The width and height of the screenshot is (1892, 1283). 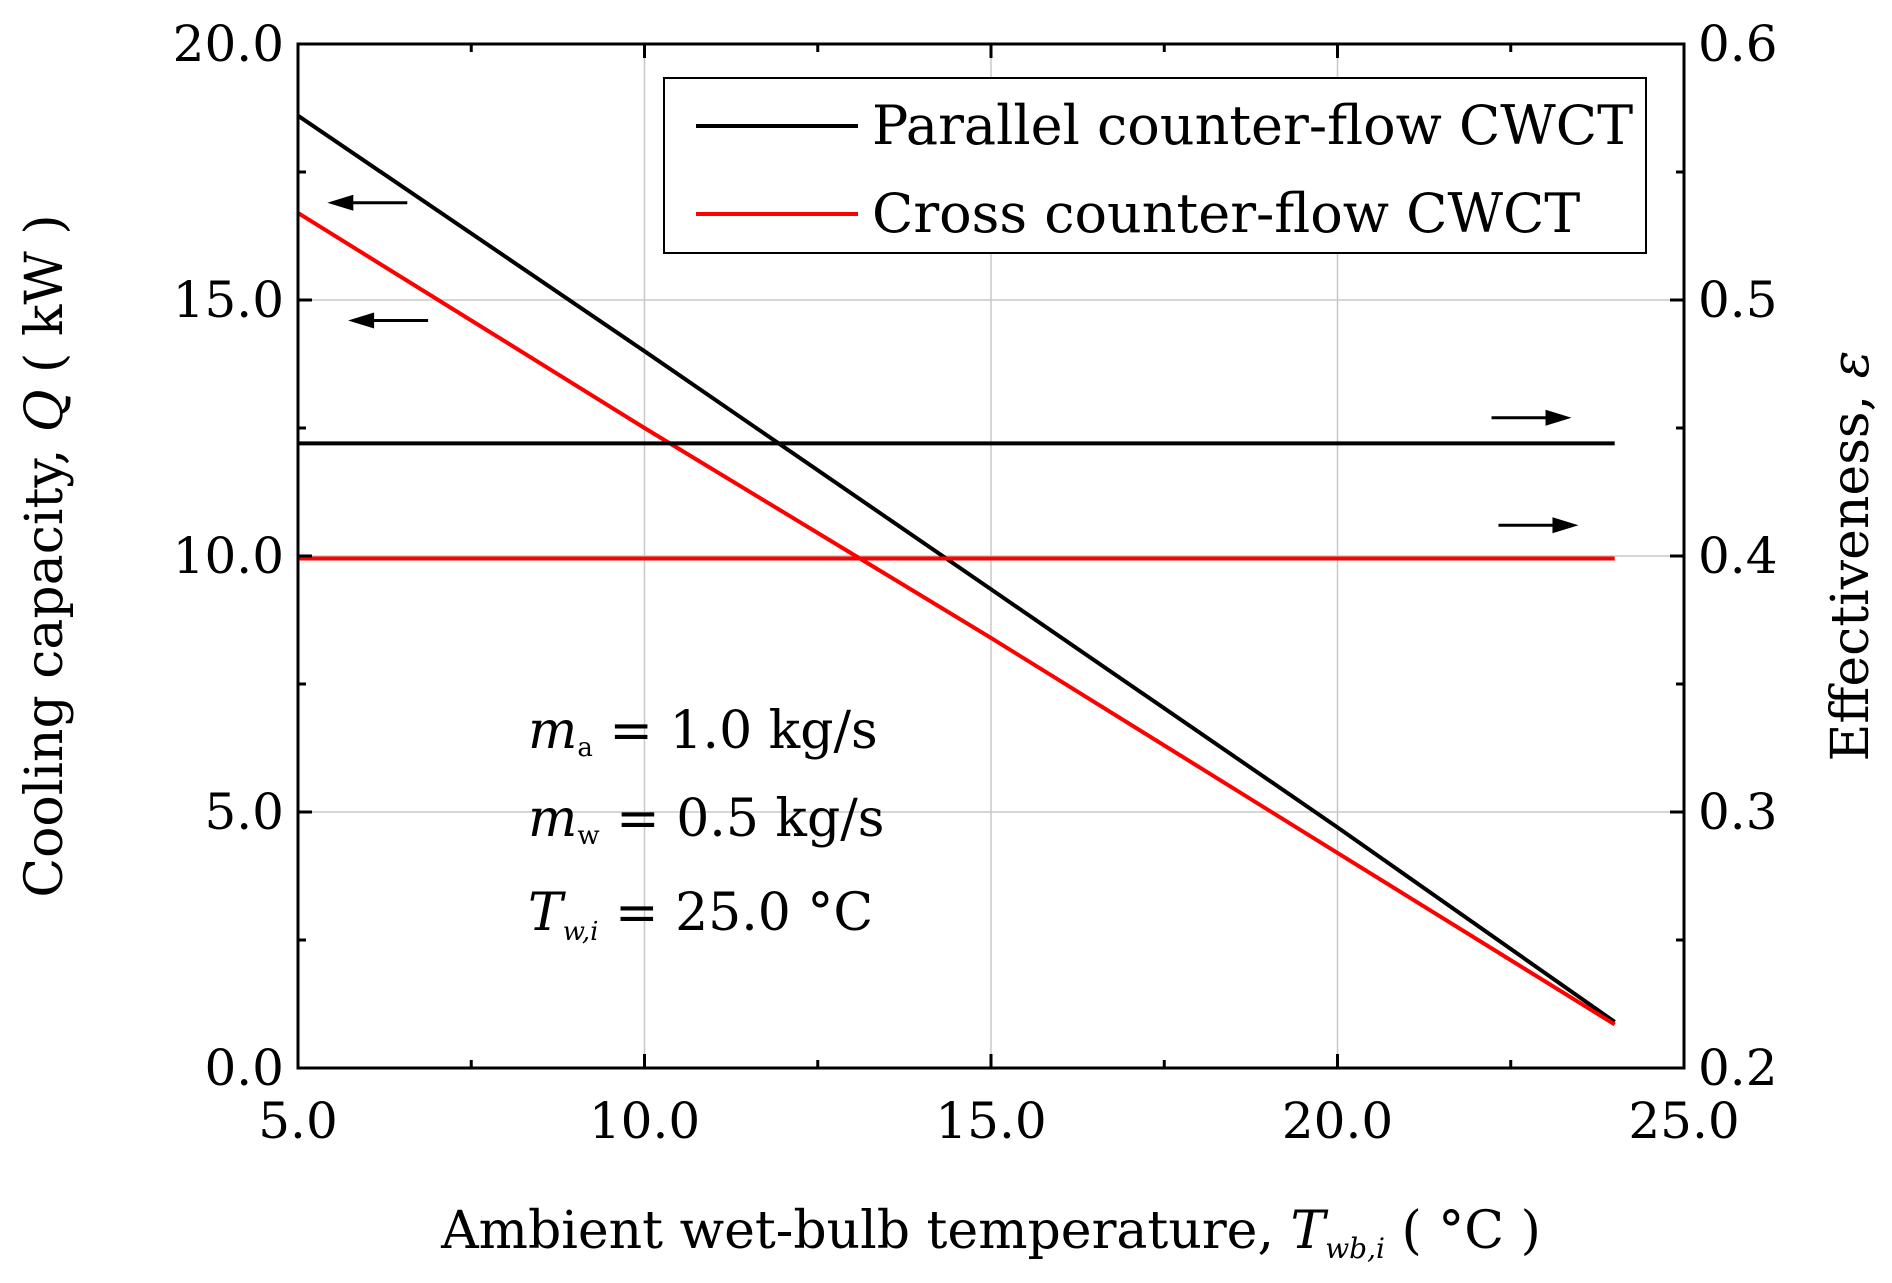 What do you see at coordinates (644, 1121) in the screenshot?
I see `x-tick-label: 10.0` at bounding box center [644, 1121].